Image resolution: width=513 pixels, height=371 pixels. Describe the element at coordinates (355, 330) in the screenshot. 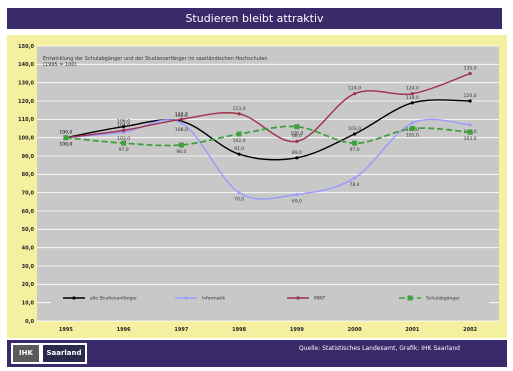

I see `x-tick-label: 2000` at that location.